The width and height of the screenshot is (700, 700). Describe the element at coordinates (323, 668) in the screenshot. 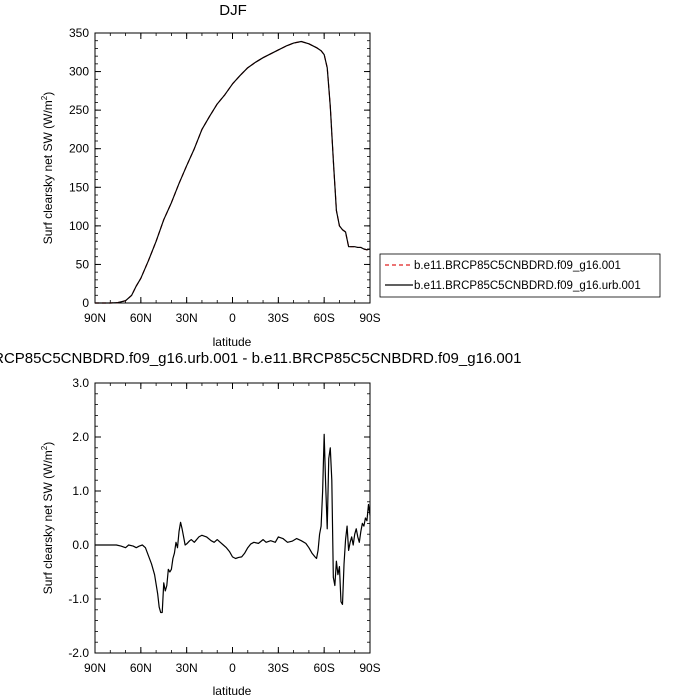

I see `bottom-xtick-label: 60S` at that location.